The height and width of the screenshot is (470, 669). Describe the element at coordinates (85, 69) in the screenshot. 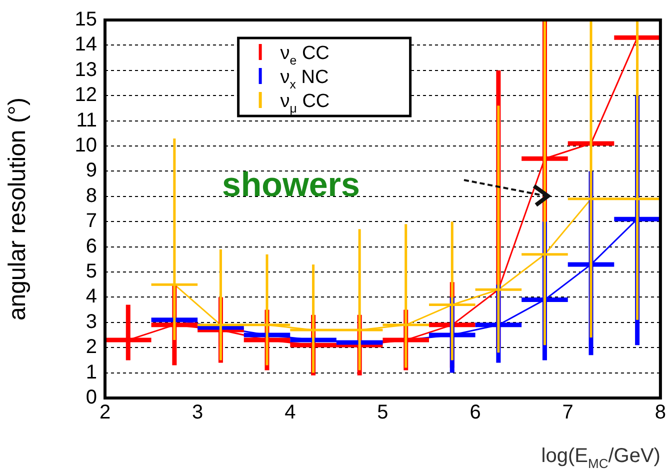

I see `y-tick-label: 13` at that location.